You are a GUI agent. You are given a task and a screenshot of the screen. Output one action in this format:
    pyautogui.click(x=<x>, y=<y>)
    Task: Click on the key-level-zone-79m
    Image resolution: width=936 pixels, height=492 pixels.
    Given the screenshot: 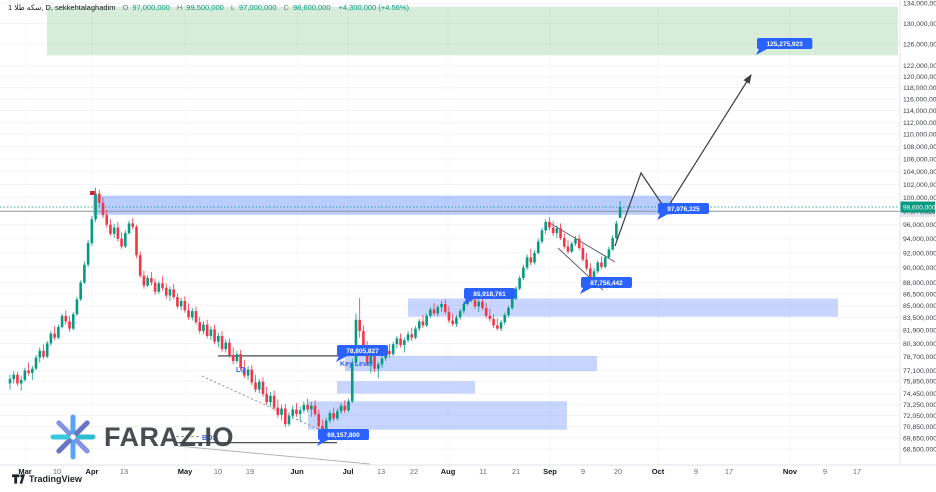 What is the action you would take?
    pyautogui.click(x=471, y=363)
    